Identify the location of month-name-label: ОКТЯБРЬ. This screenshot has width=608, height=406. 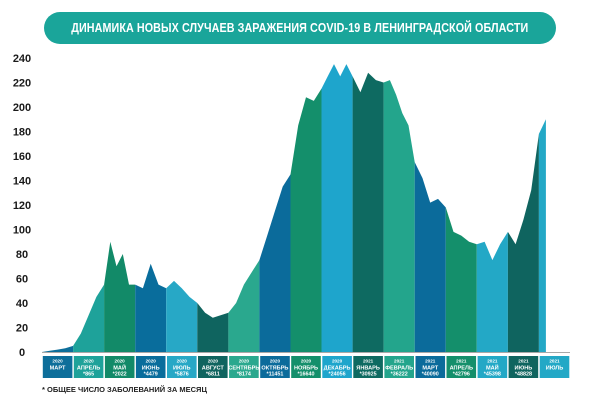
(274, 369).